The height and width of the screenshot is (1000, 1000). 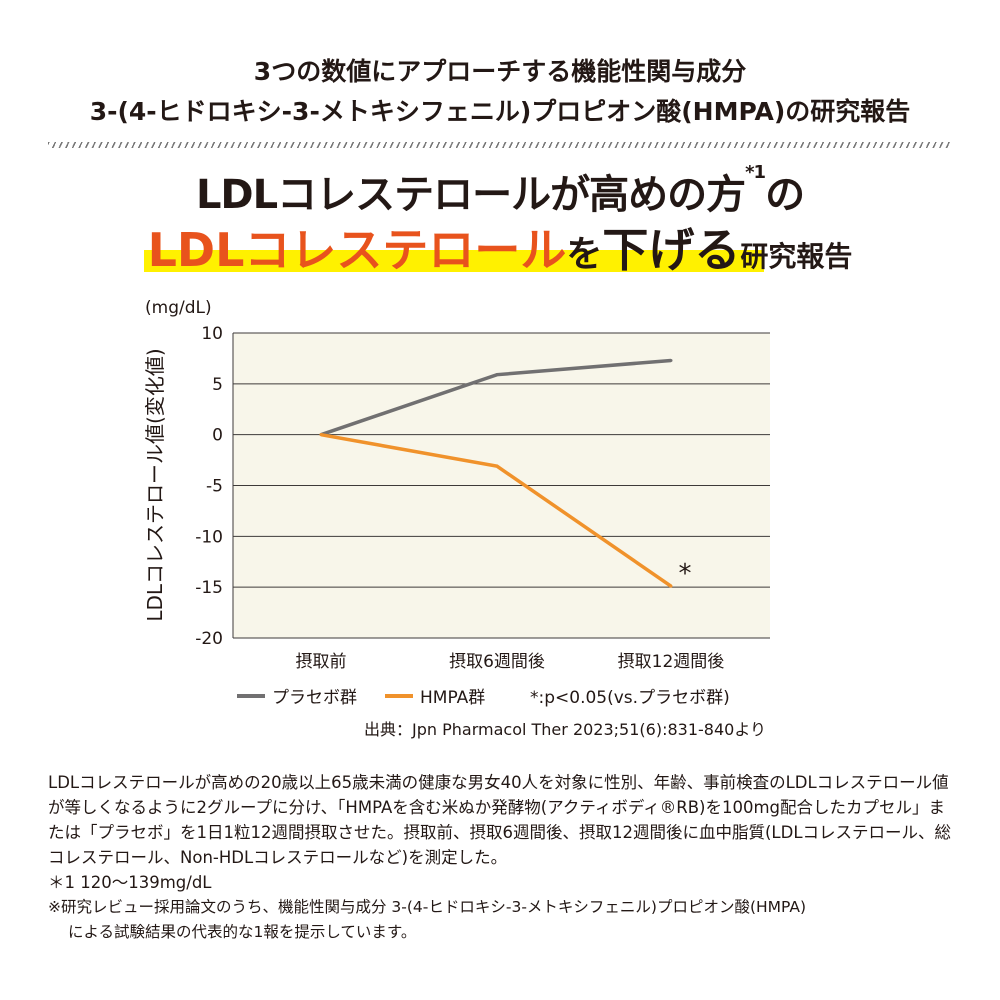 What do you see at coordinates (214, 487) in the screenshot?
I see `y-tick-label: -5` at bounding box center [214, 487].